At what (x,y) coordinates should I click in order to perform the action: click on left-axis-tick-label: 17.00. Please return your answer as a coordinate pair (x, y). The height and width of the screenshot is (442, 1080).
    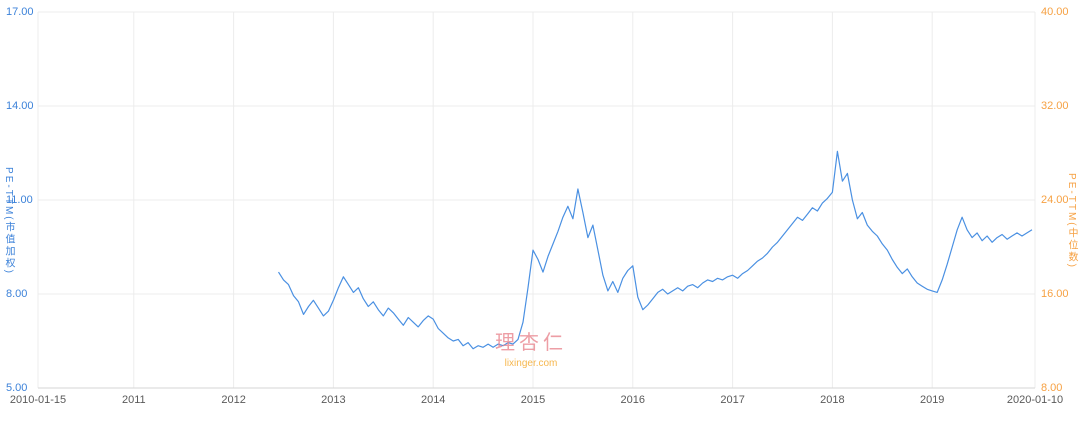
    Looking at the image, I should click on (20, 12).